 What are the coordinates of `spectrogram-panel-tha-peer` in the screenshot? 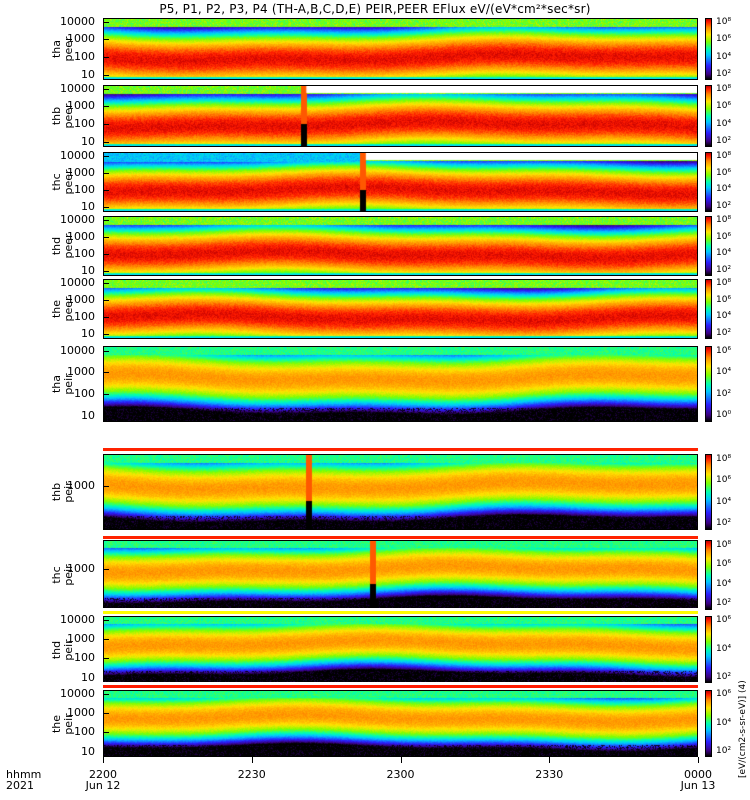 It's located at (400, 49).